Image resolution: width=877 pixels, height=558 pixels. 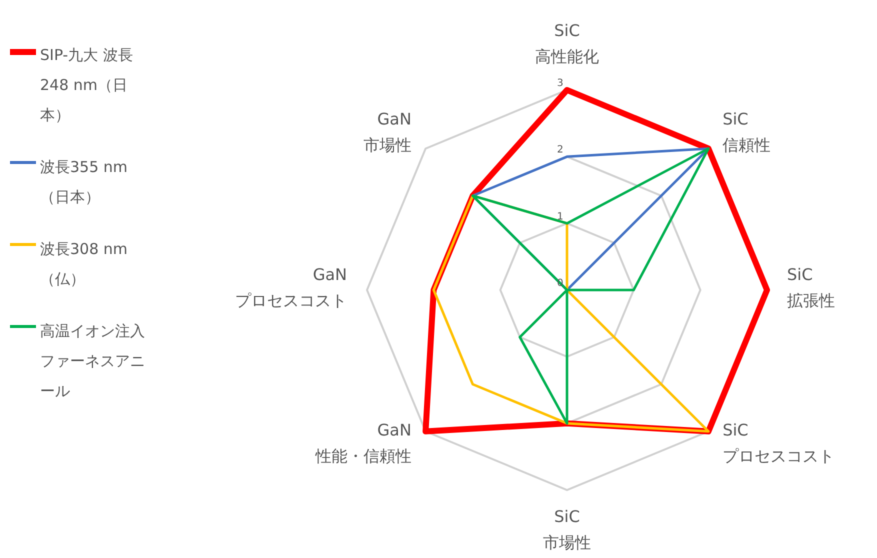 I want to click on spoke-label: SiC 拡張性, so click(x=811, y=287).